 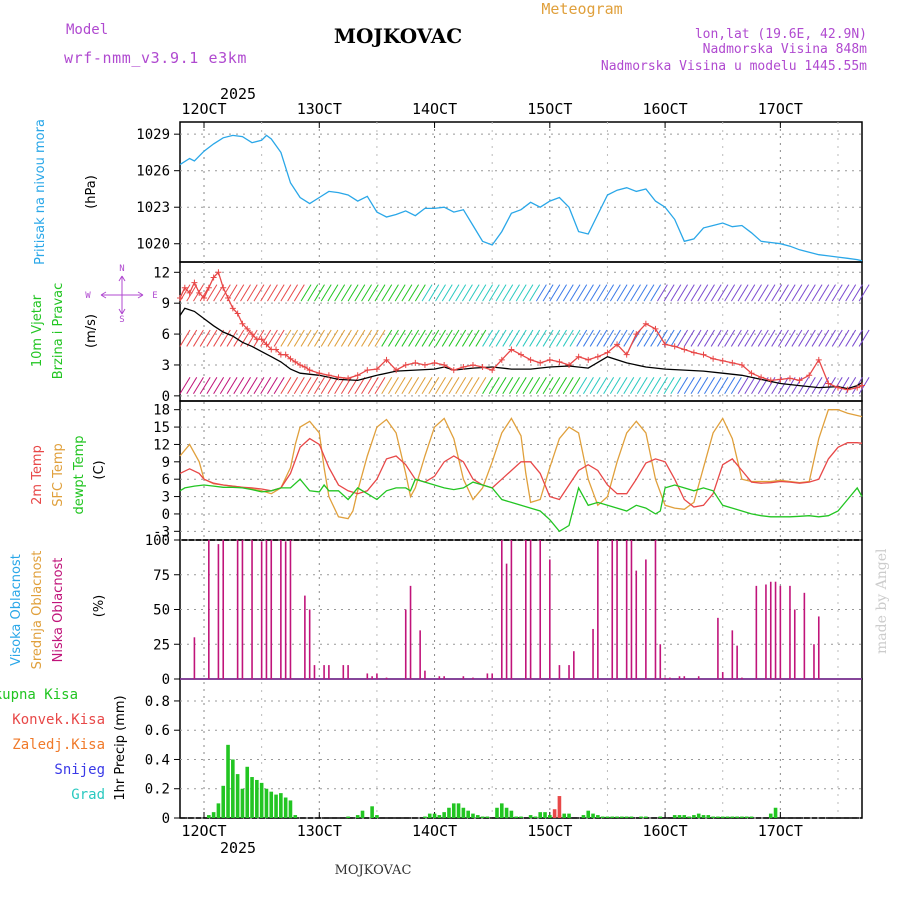 I want to click on temp-unit: (C), so click(x=99, y=469).